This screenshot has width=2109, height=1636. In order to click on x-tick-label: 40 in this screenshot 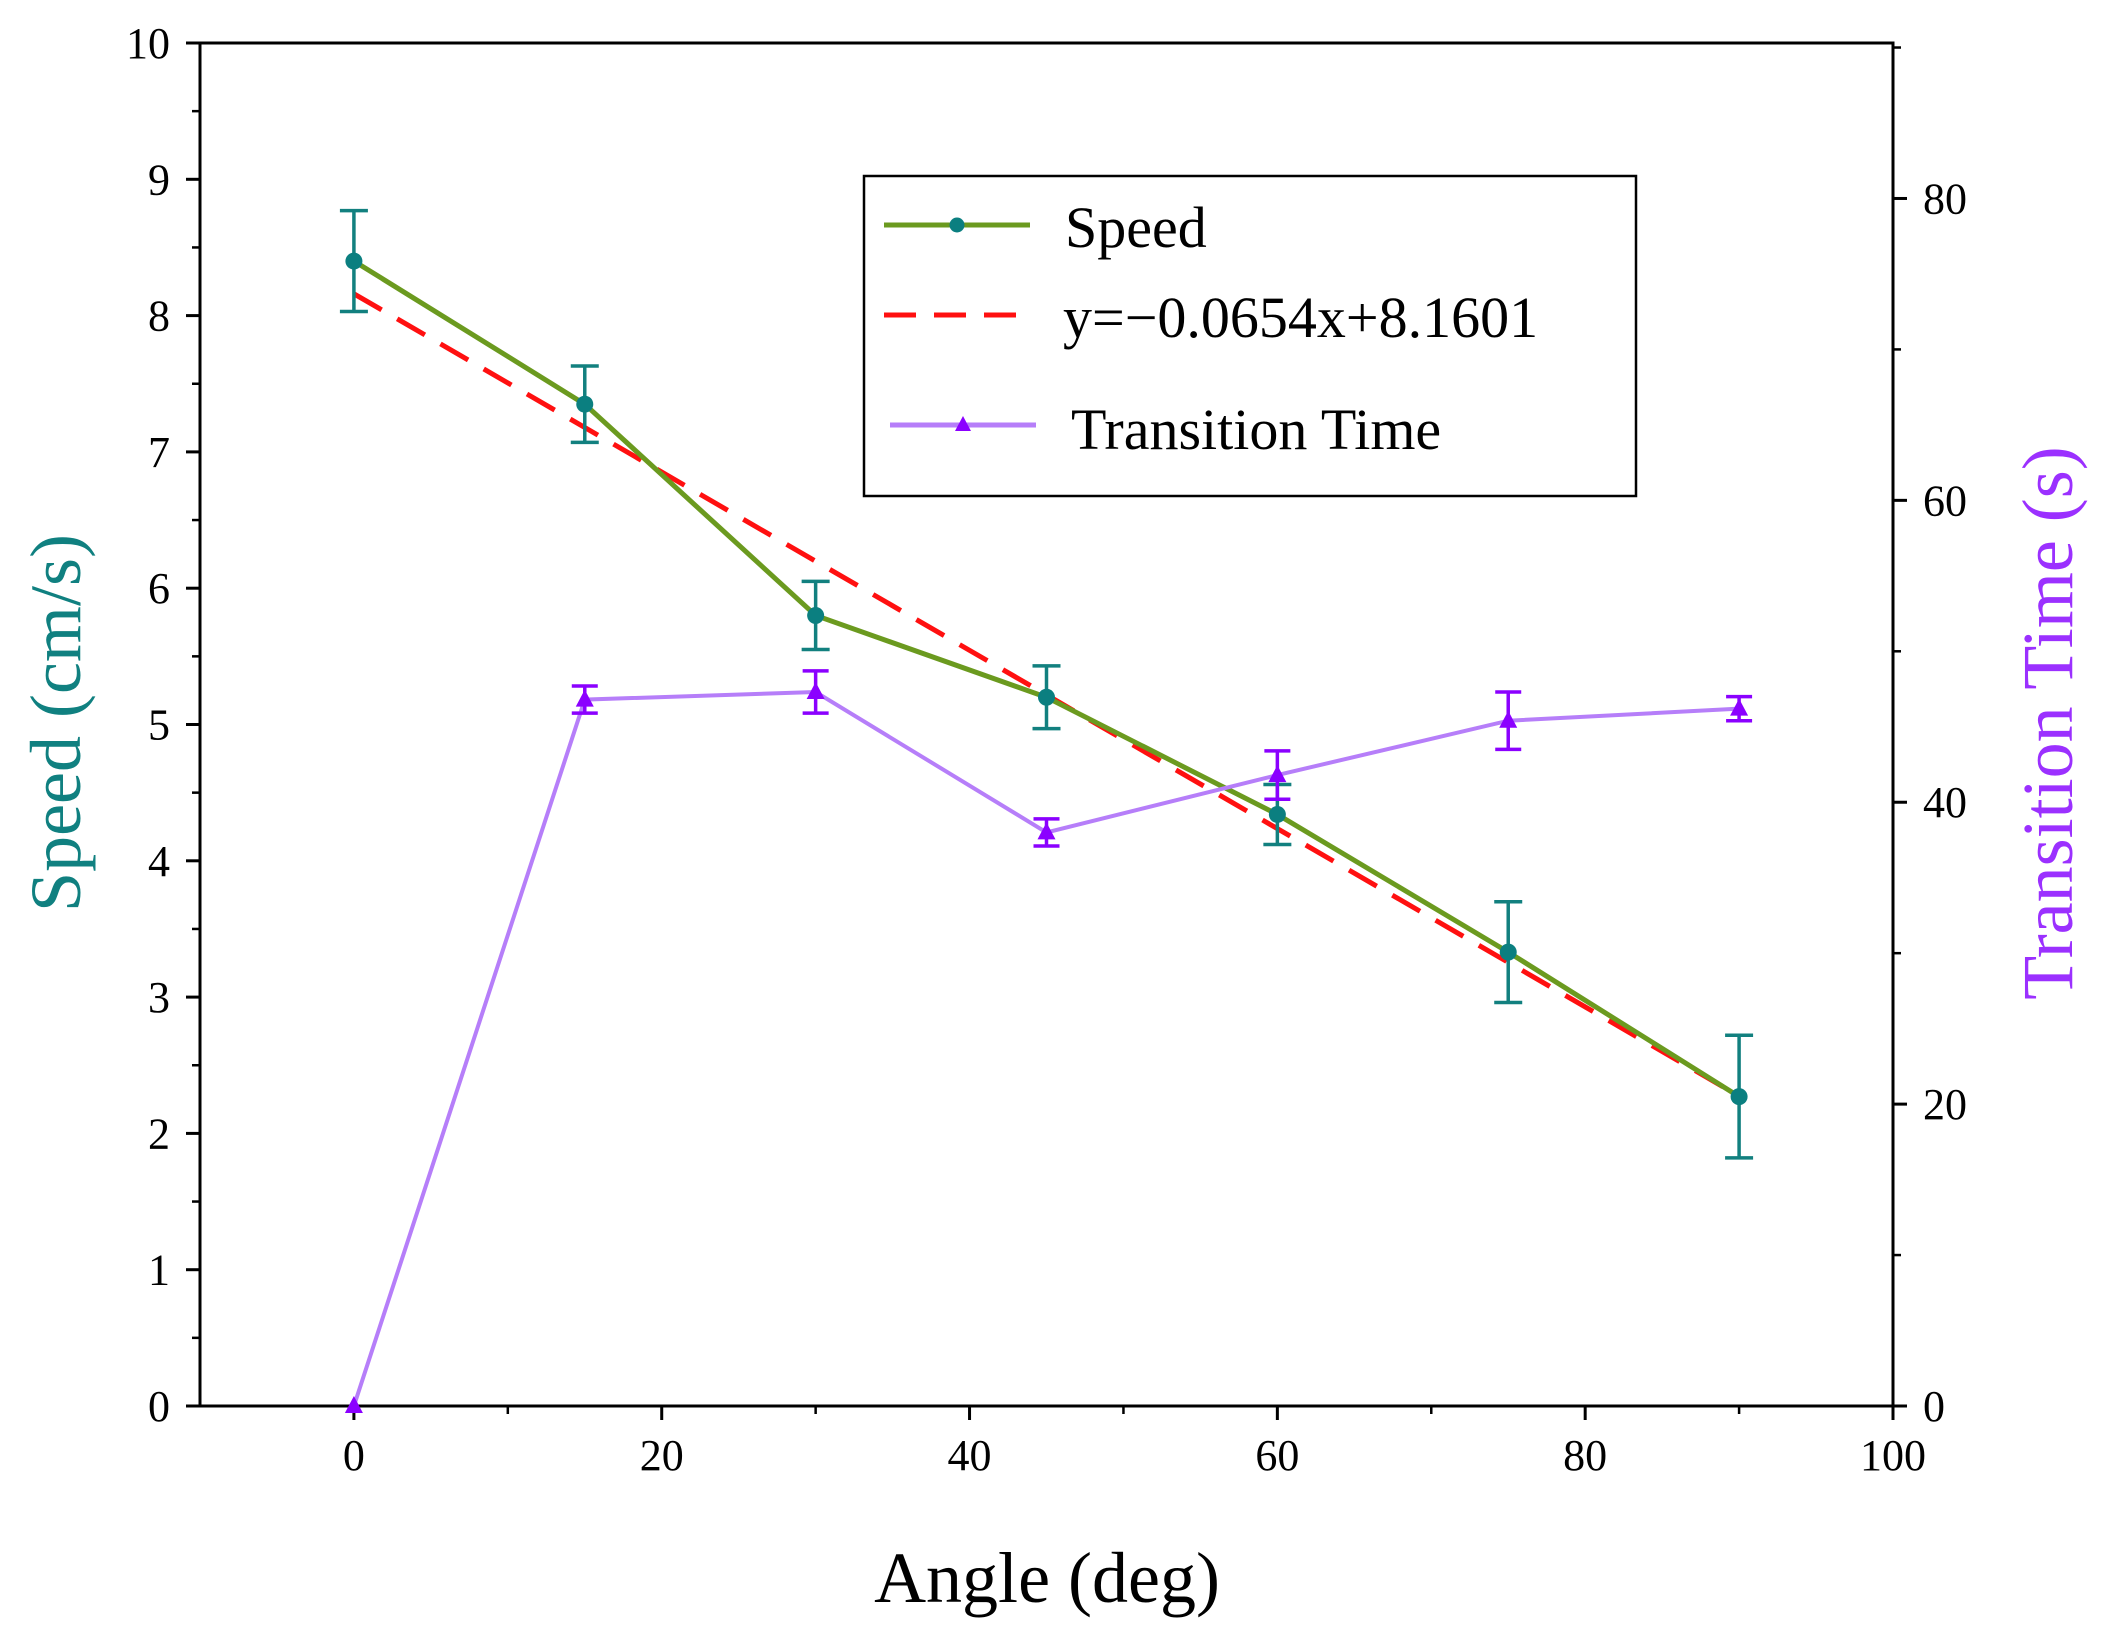, I will do `click(970, 1455)`.